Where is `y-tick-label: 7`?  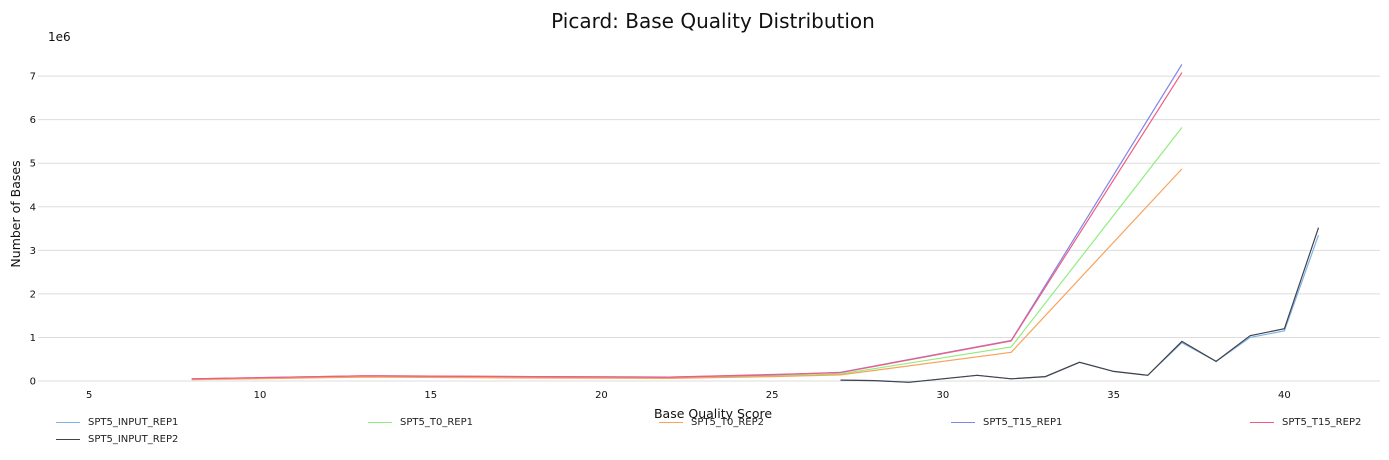 y-tick-label: 7 is located at coordinates (33, 77).